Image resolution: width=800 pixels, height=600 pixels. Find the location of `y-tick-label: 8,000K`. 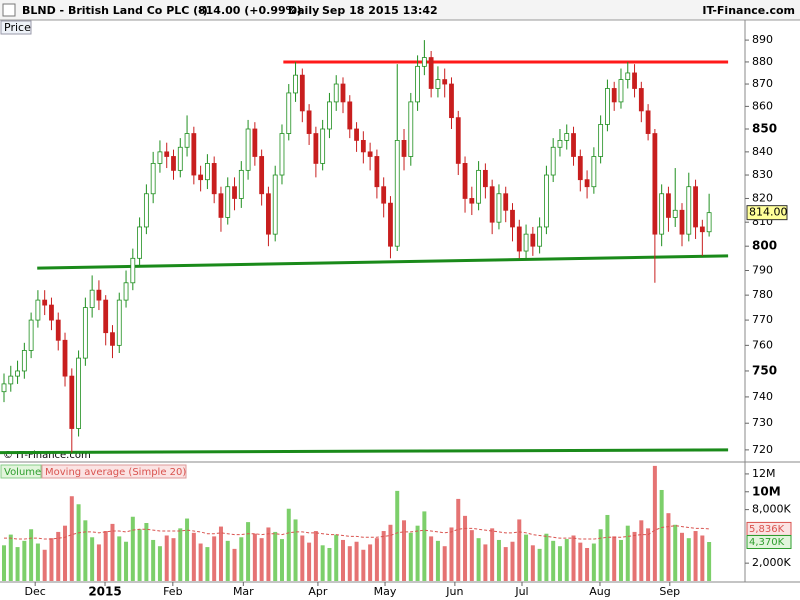

y-tick-label: 8,000K is located at coordinates (771, 509).